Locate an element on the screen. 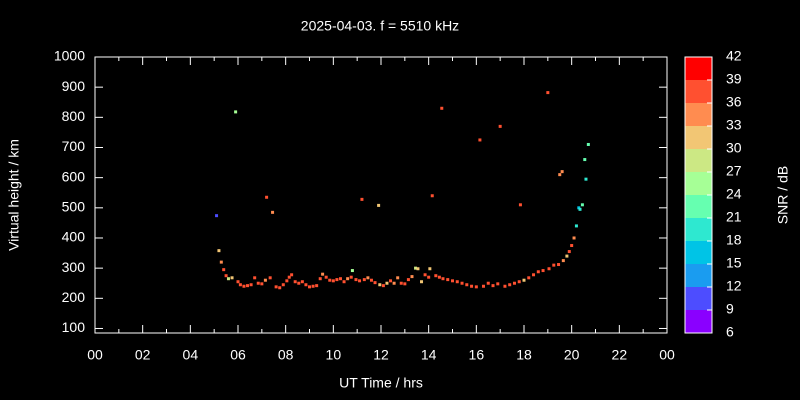 The image size is (800, 400). y-tick-label: 800 is located at coordinates (74, 116).